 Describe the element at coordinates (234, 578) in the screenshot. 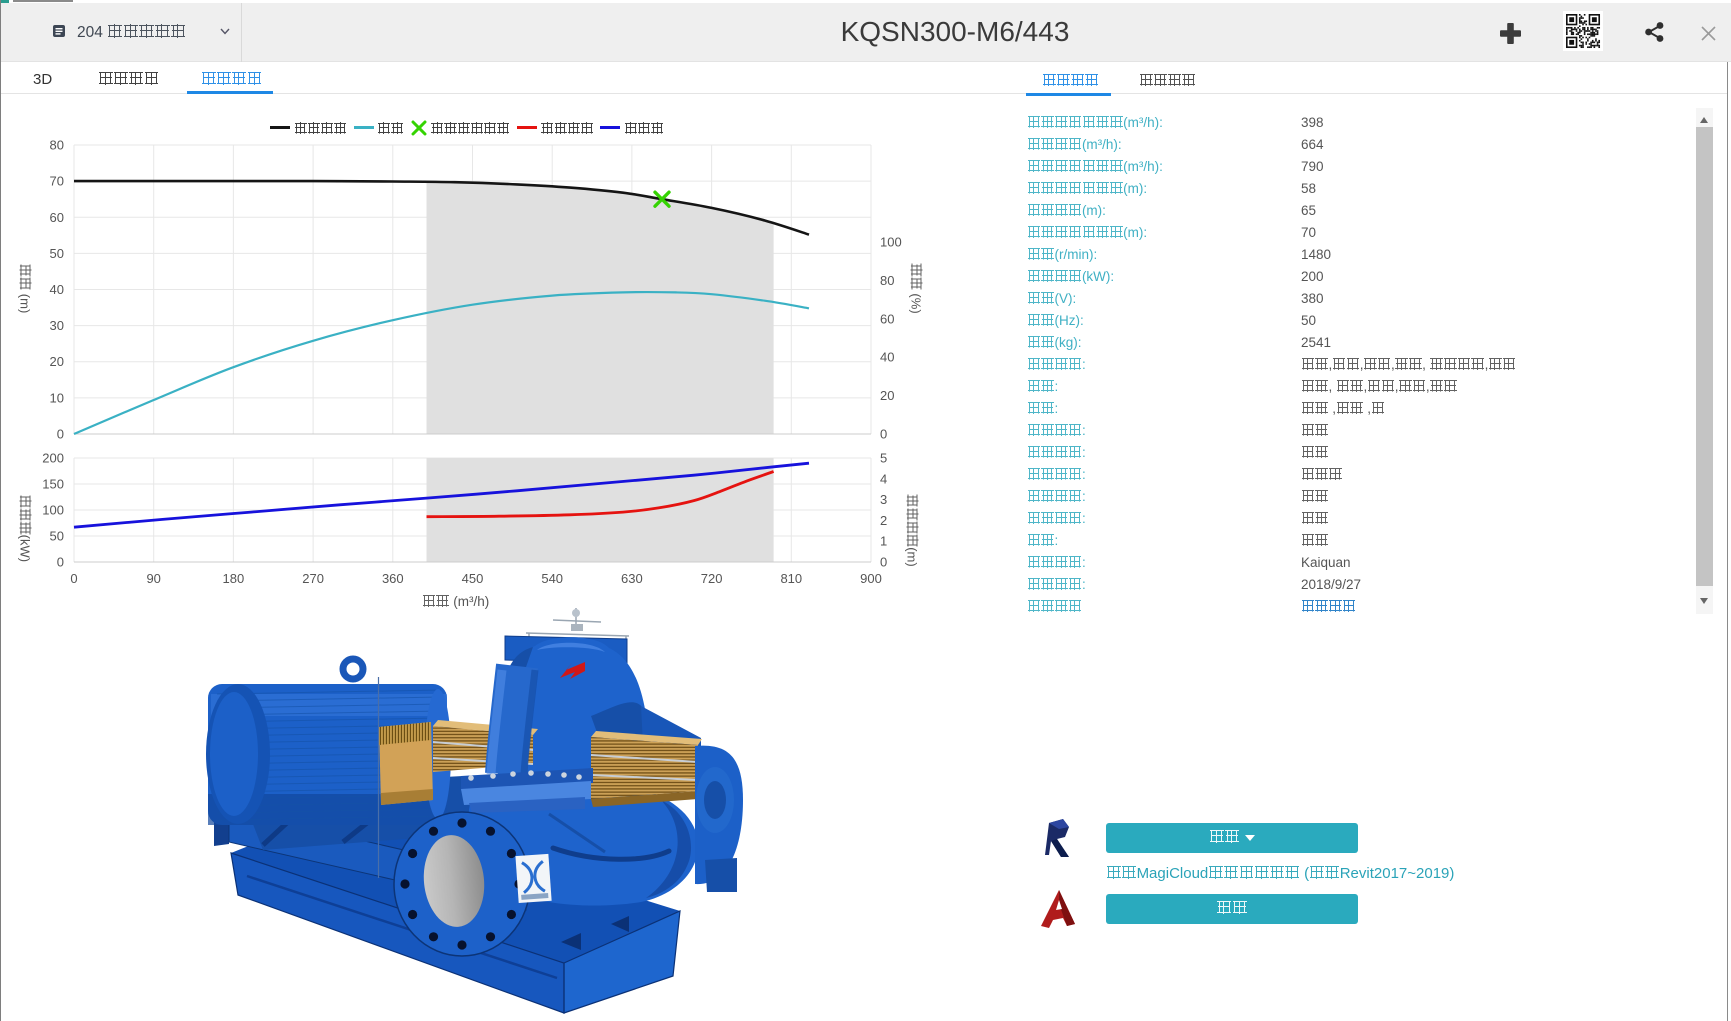

I see `svg-text: 180` at that location.